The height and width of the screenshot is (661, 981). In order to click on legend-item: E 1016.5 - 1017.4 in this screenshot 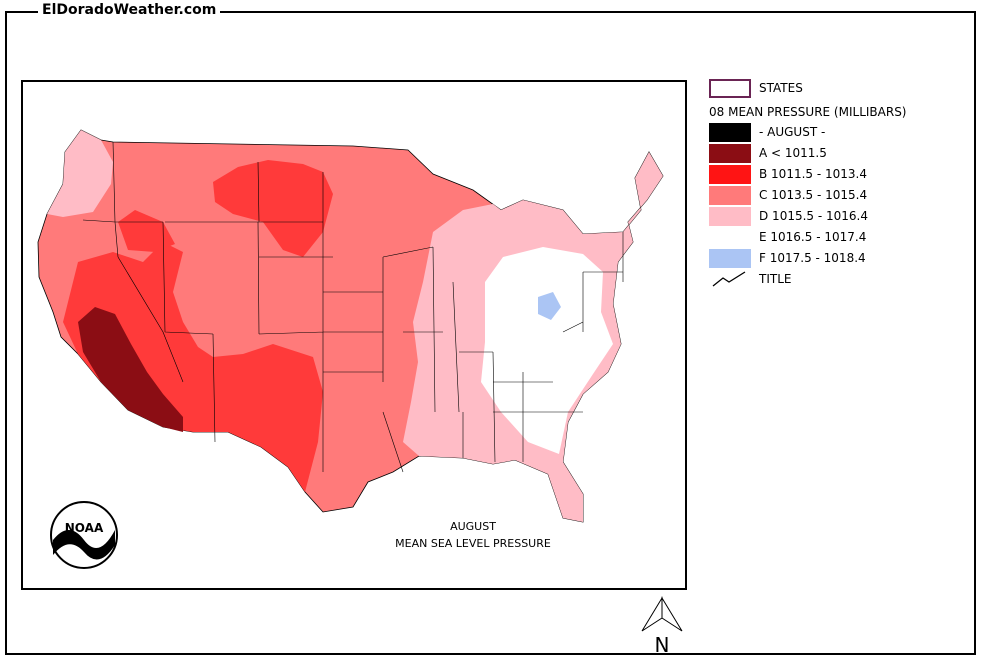, I will do `click(787, 237)`.